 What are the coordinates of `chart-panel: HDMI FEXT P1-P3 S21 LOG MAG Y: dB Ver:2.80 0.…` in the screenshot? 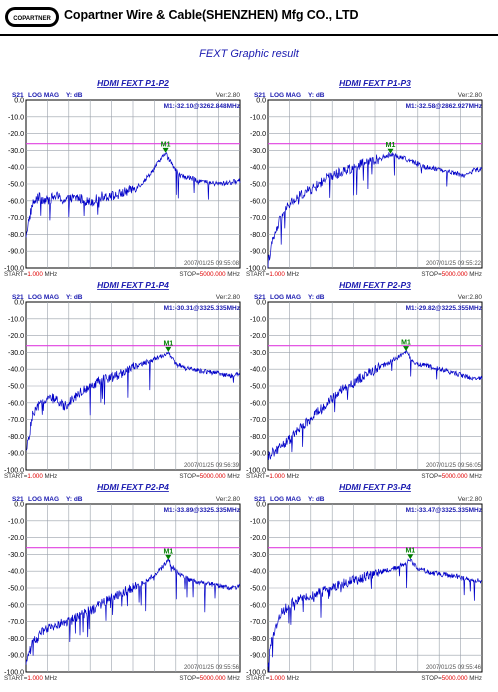 It's located at (364, 178).